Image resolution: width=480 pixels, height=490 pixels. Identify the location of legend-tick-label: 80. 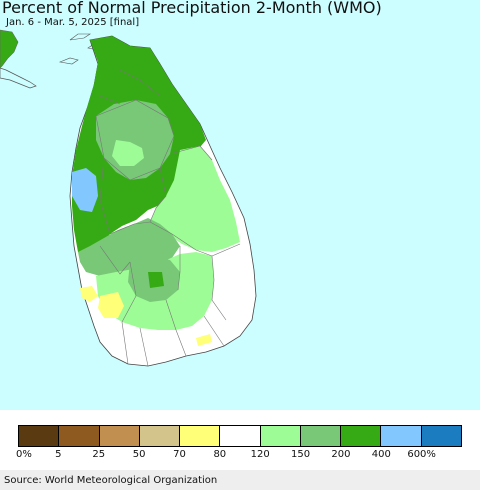
(220, 454).